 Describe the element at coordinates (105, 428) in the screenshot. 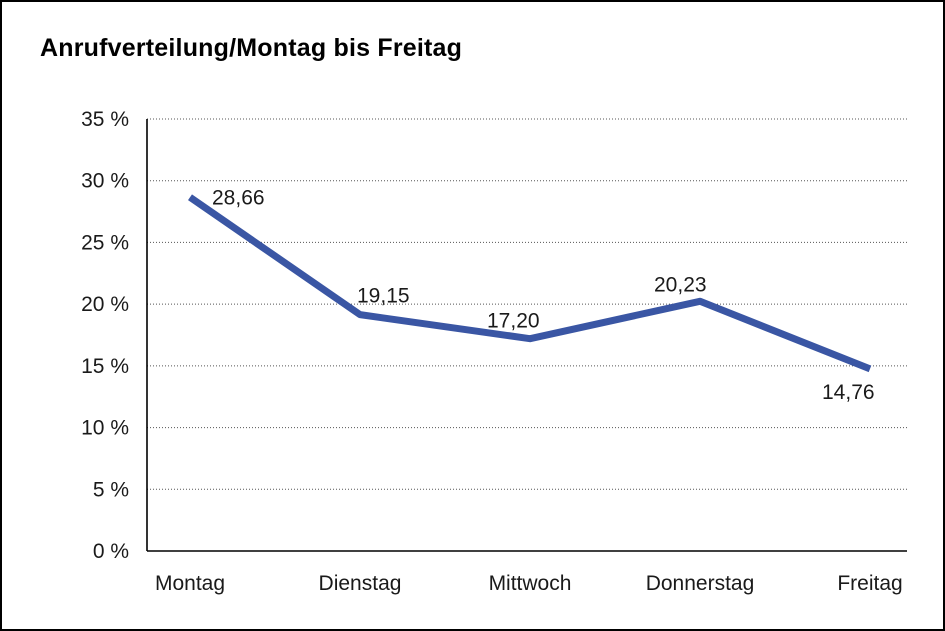

I see `y-tick-label: 10 %` at that location.